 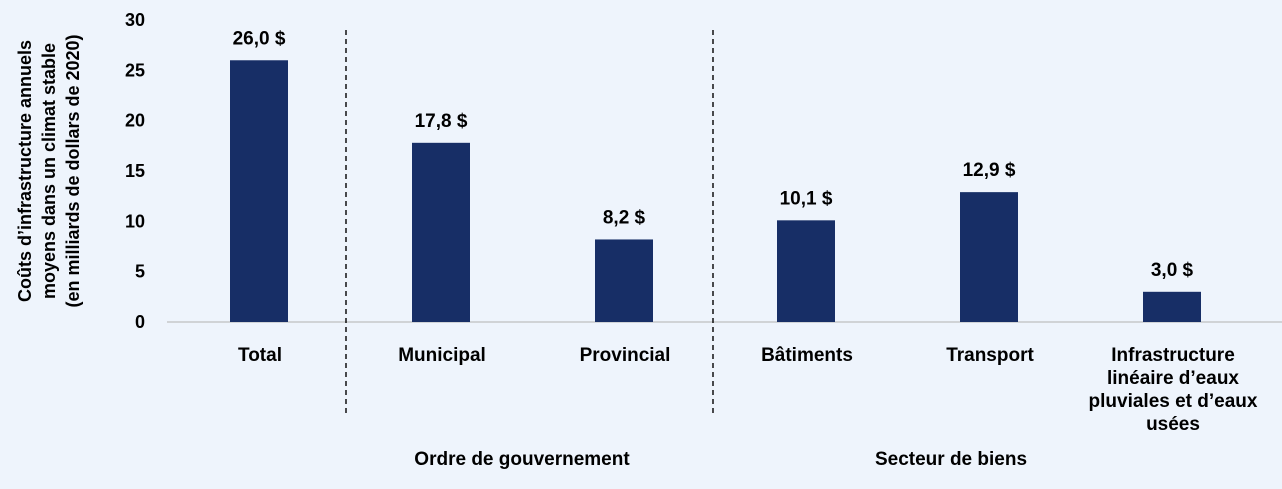 What do you see at coordinates (73, 170) in the screenshot?
I see `y-axis-title-line: (en milliards de dollars de 2020)` at bounding box center [73, 170].